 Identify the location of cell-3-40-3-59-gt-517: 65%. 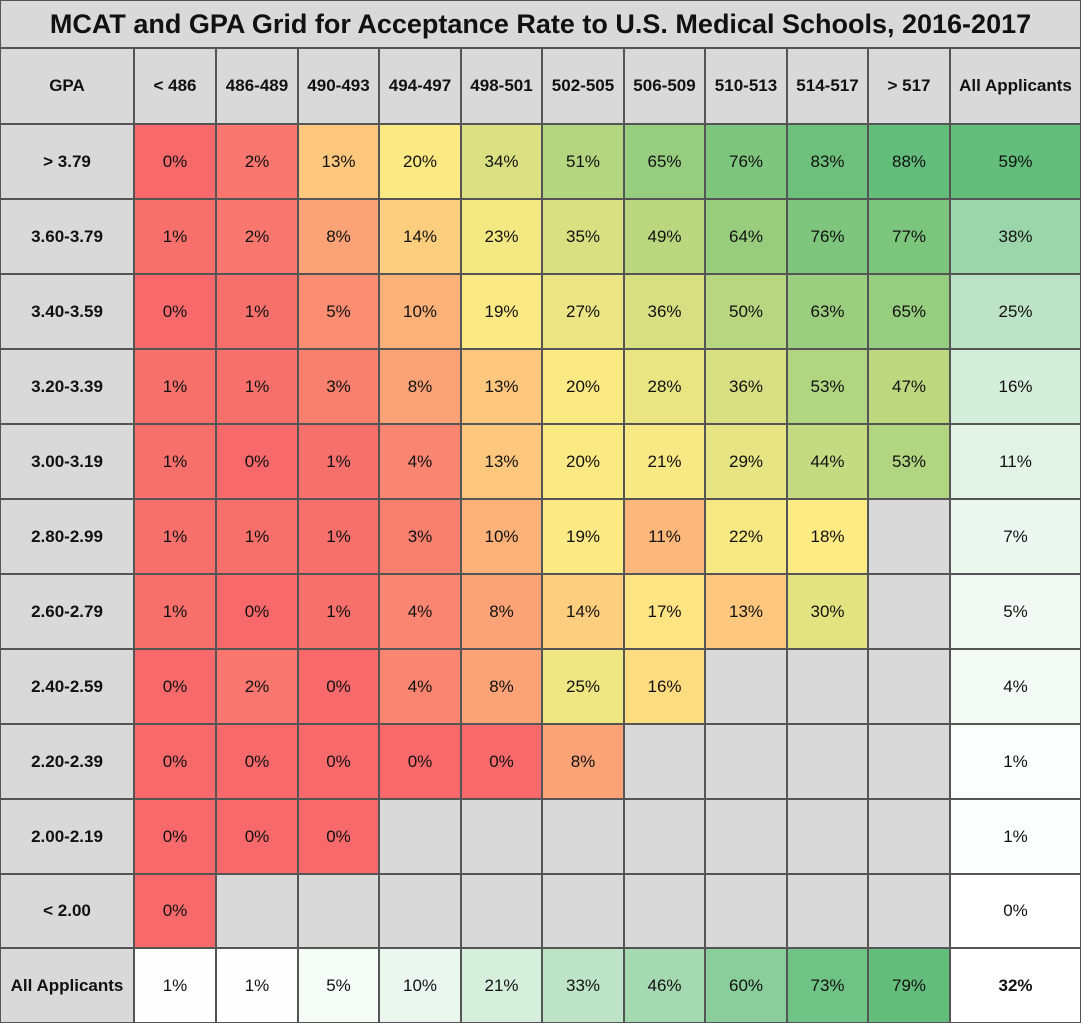
(909, 311).